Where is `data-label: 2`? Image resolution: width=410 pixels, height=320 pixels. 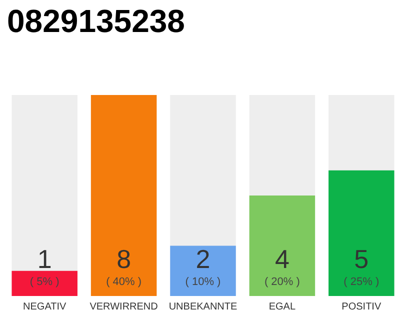 data-label: 2 is located at coordinates (203, 259).